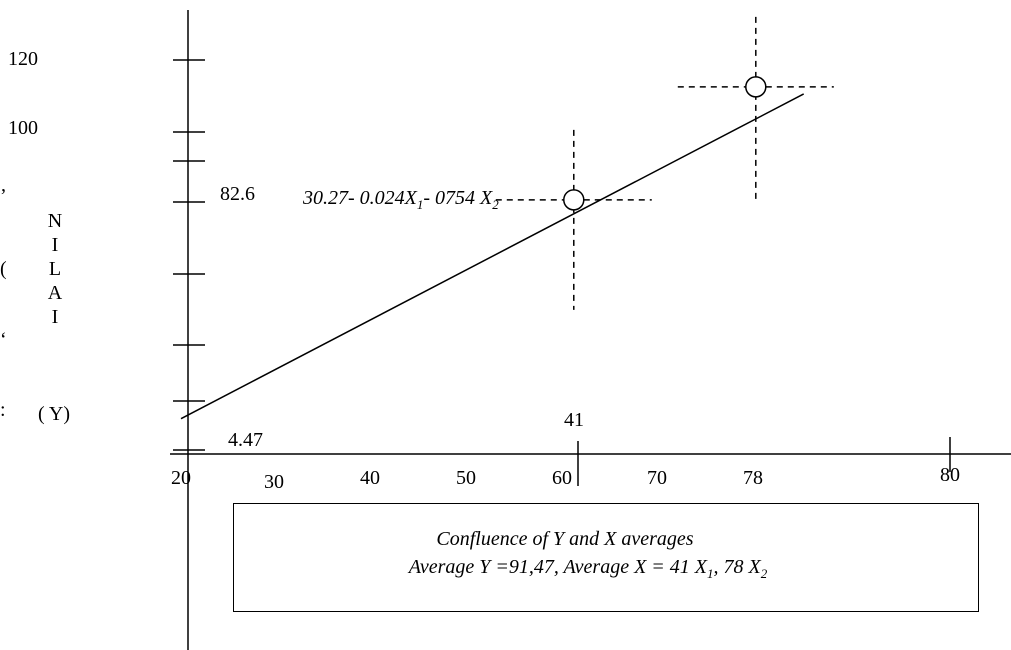  Describe the element at coordinates (737, 567) in the screenshot. I see `legend-line-2-part-b: , 78 X` at that location.